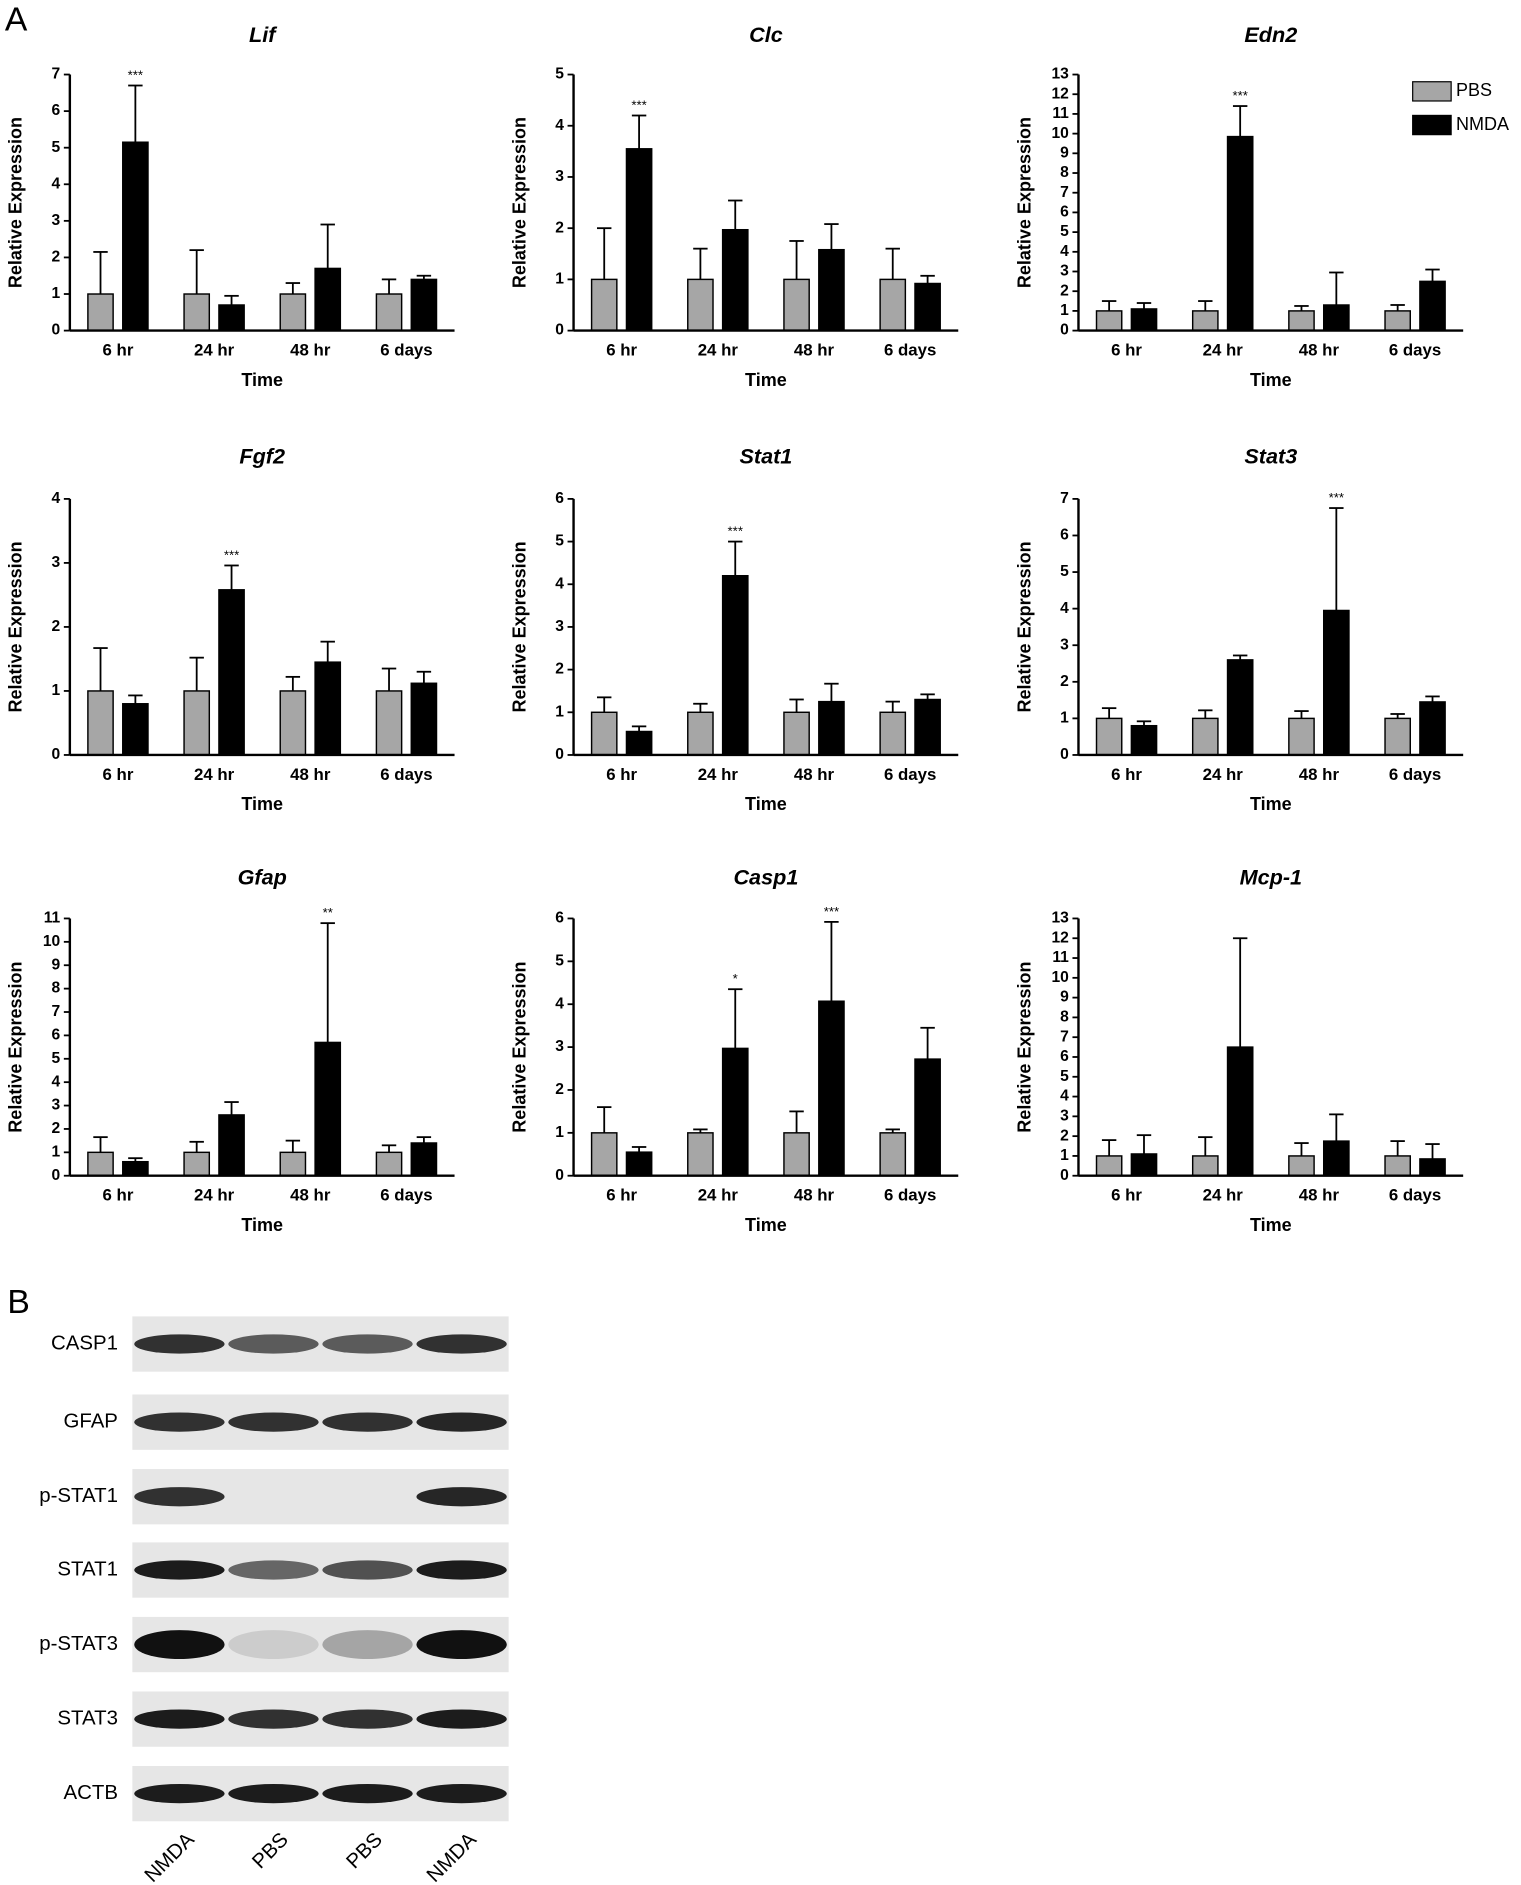 The width and height of the screenshot is (1521, 1885). I want to click on blot-lane-label: PBS, so click(270, 1851).